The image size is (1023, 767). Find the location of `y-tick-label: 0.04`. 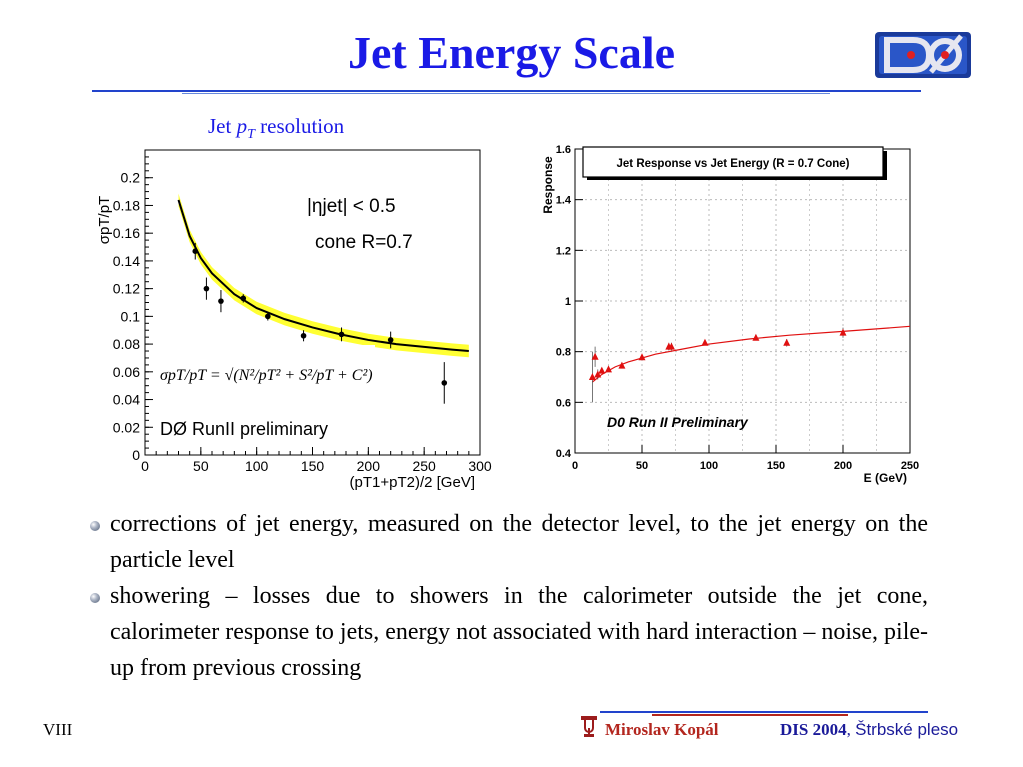

y-tick-label: 0.04 is located at coordinates (126, 400).